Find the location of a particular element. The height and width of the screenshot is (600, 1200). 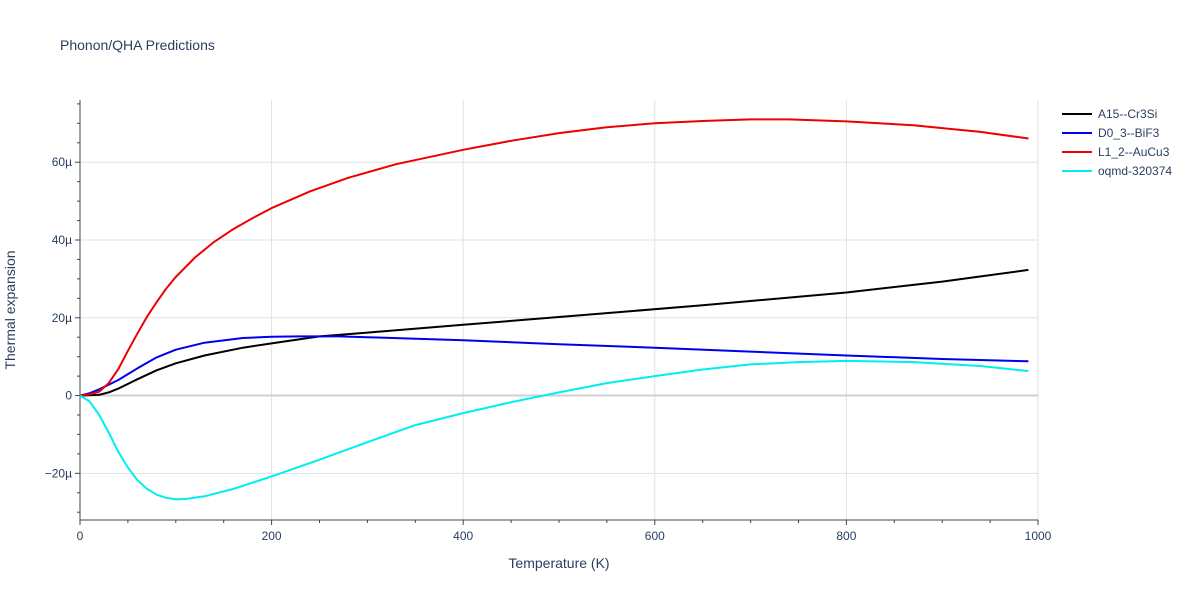

legend-label: D0_3--BiF3 is located at coordinates (1129, 133).